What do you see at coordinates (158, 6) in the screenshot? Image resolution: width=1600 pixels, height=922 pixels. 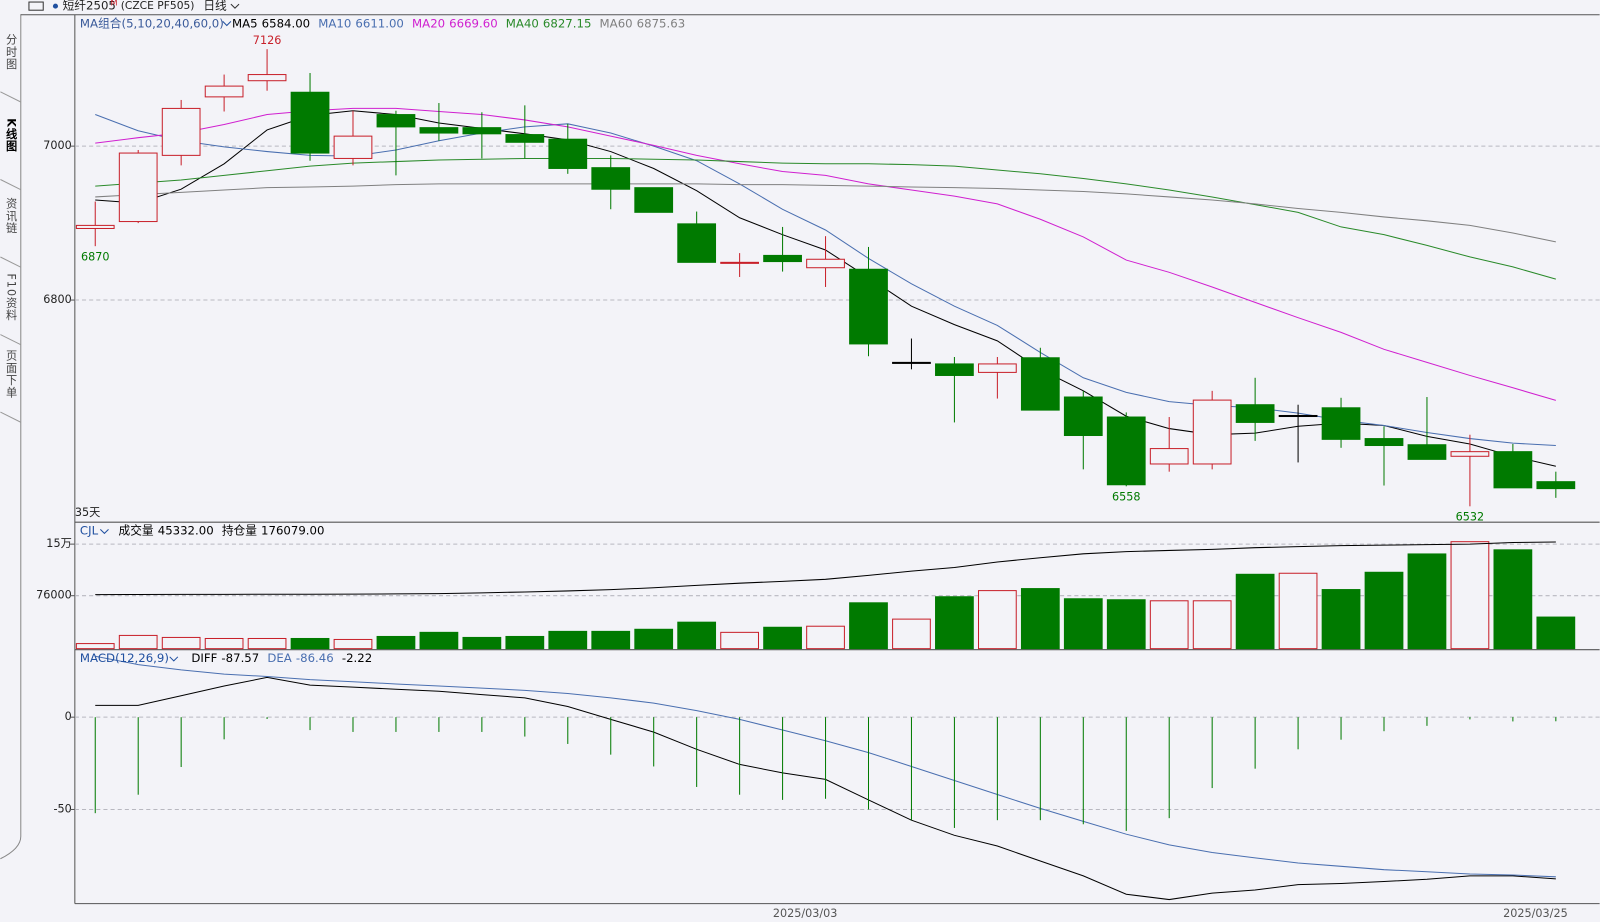 I see `code: (CZCE PF505)` at bounding box center [158, 6].